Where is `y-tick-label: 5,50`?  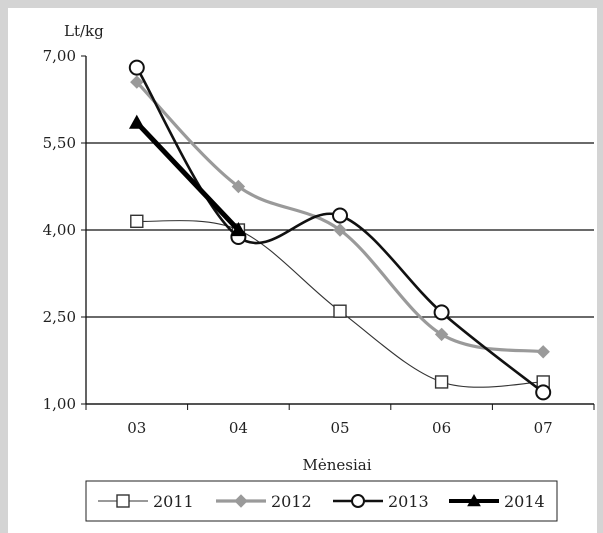 y-tick-label: 5,50 is located at coordinates (59, 143).